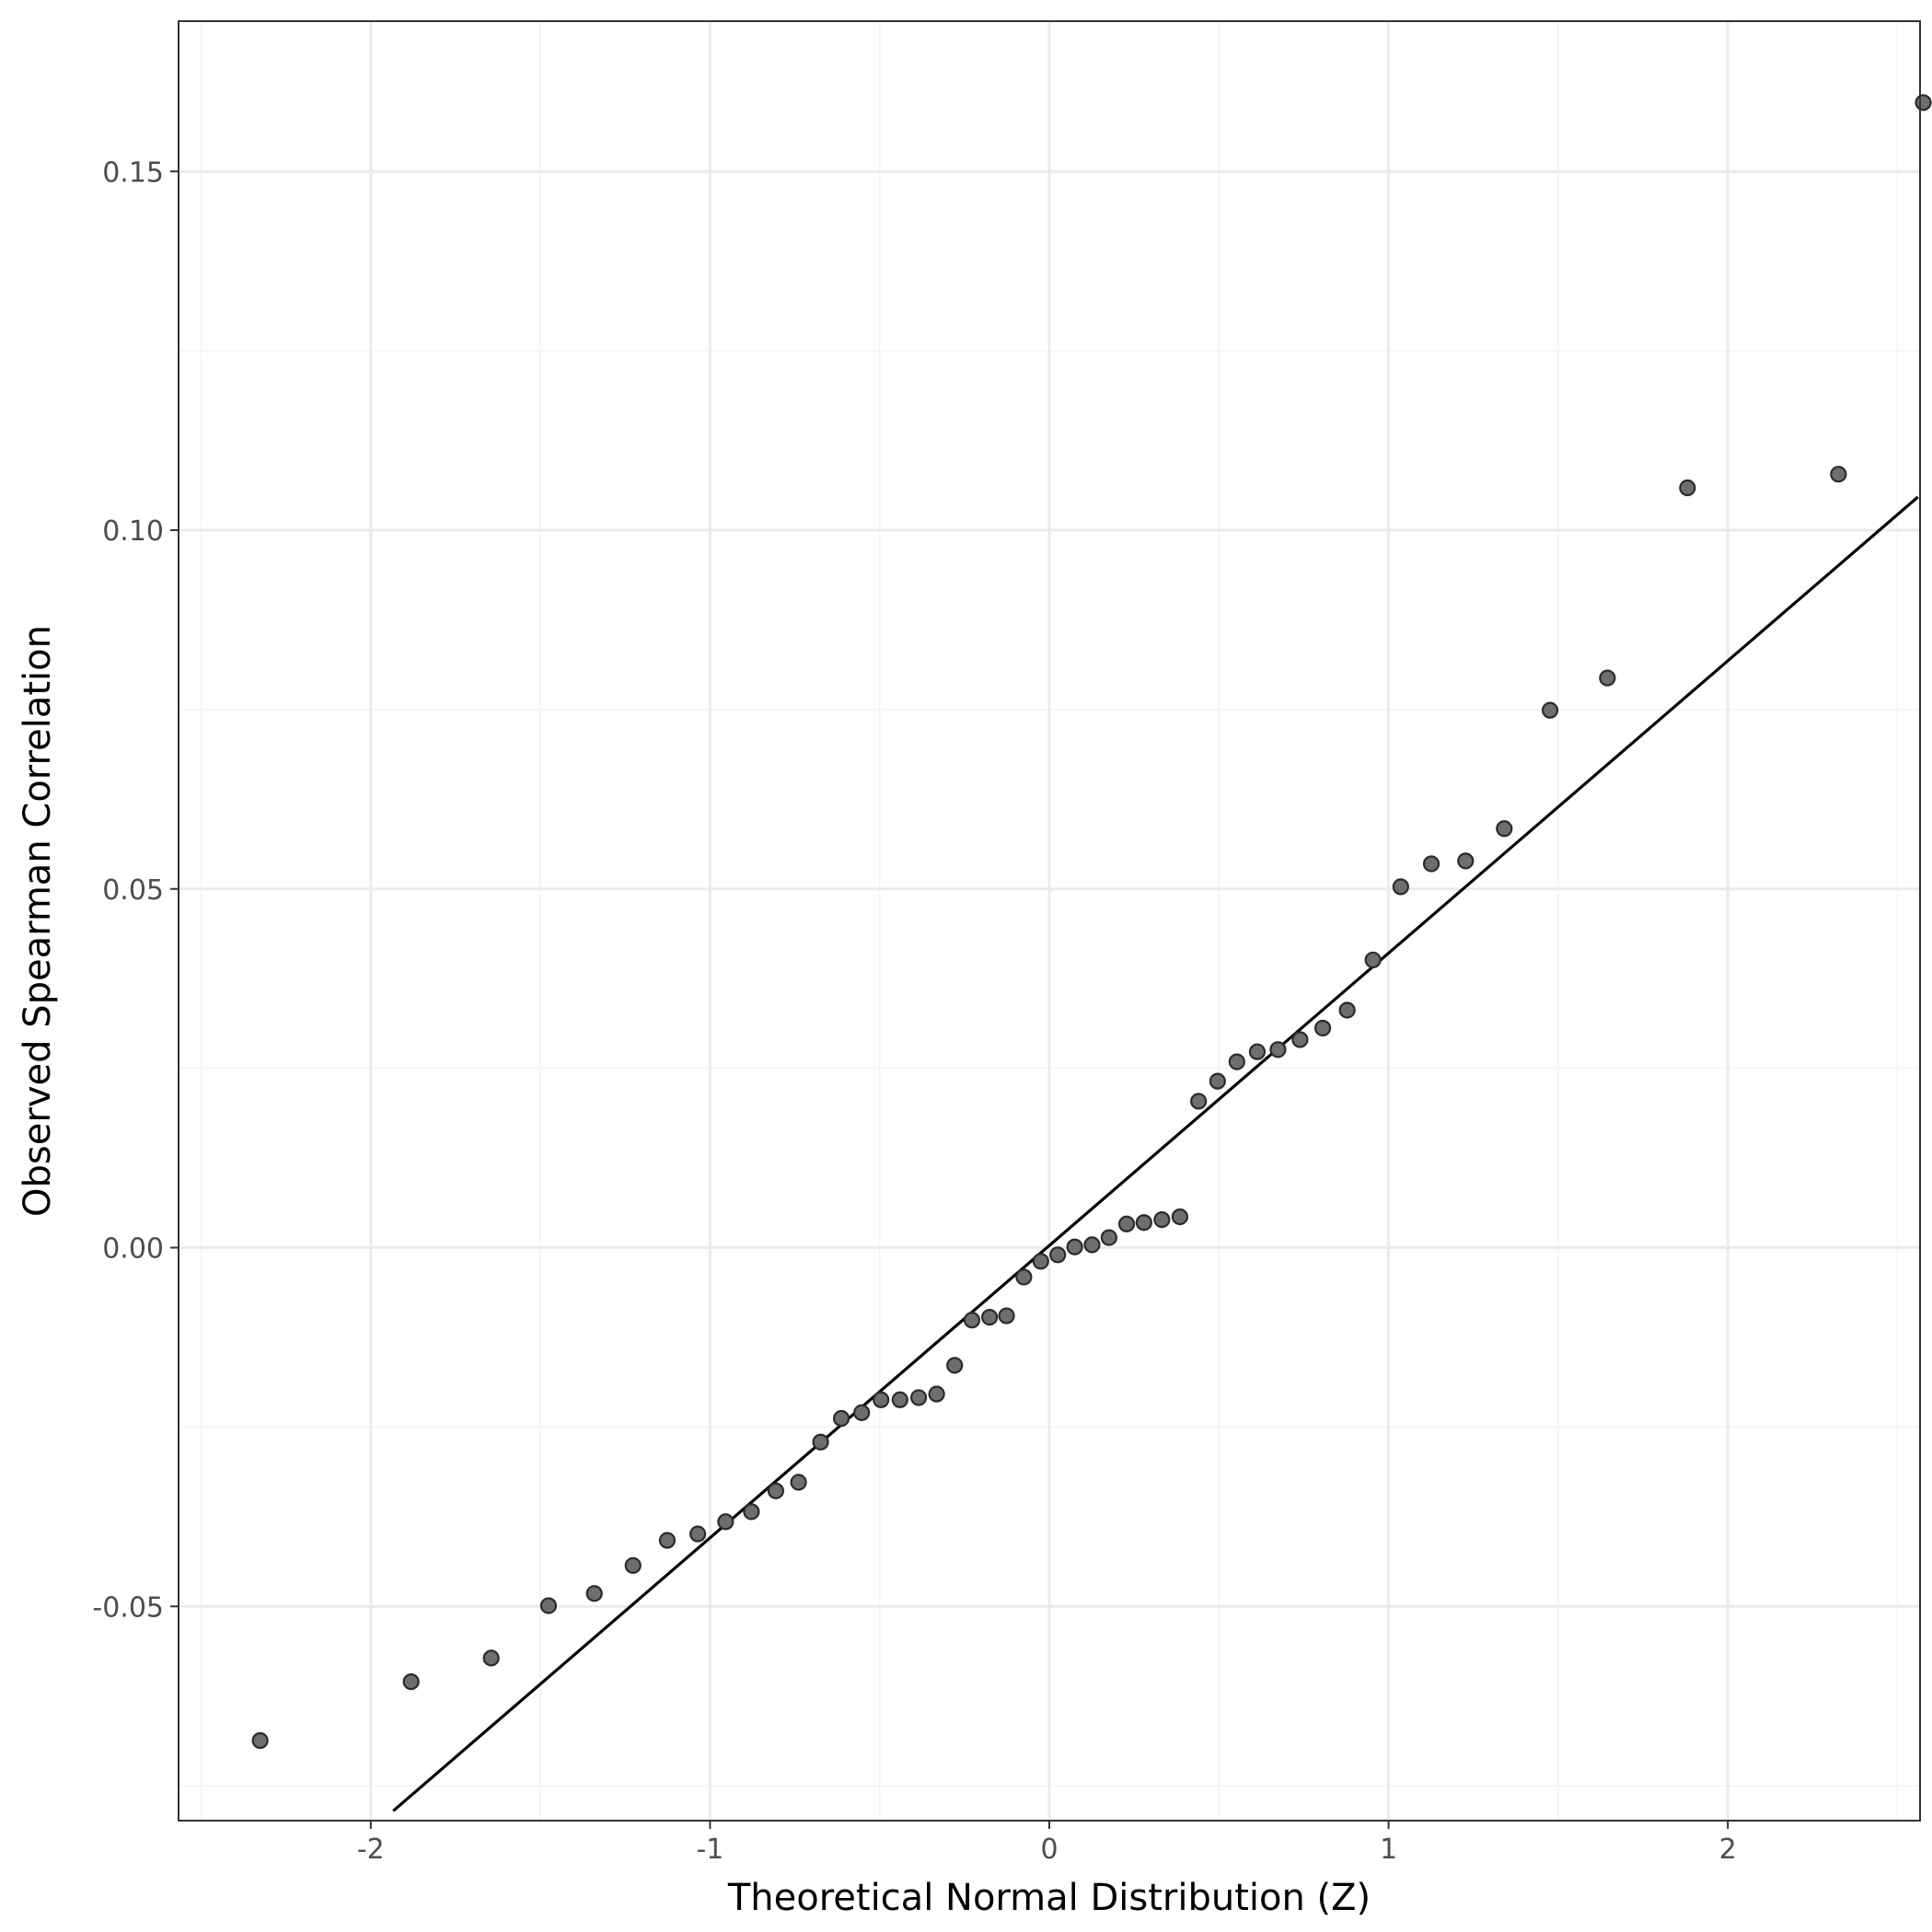  What do you see at coordinates (1389, 1850) in the screenshot?
I see `x-tick-label: 1` at bounding box center [1389, 1850].